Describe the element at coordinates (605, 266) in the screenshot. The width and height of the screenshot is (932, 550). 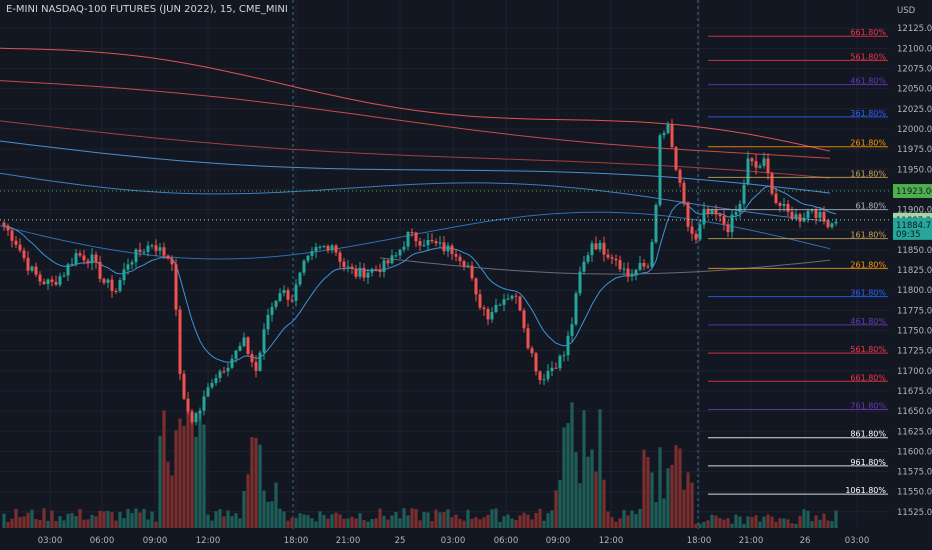
I see `ma-gray` at that location.